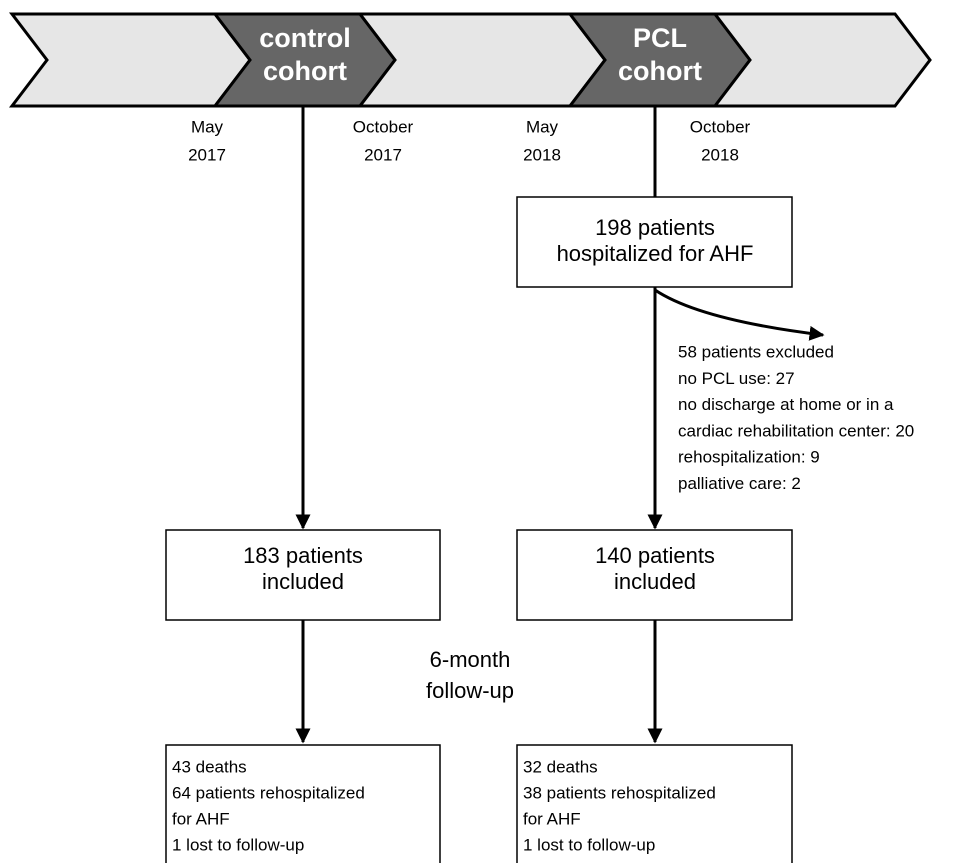  Describe the element at coordinates (739, 314) in the screenshot. I see `arrow` at that location.